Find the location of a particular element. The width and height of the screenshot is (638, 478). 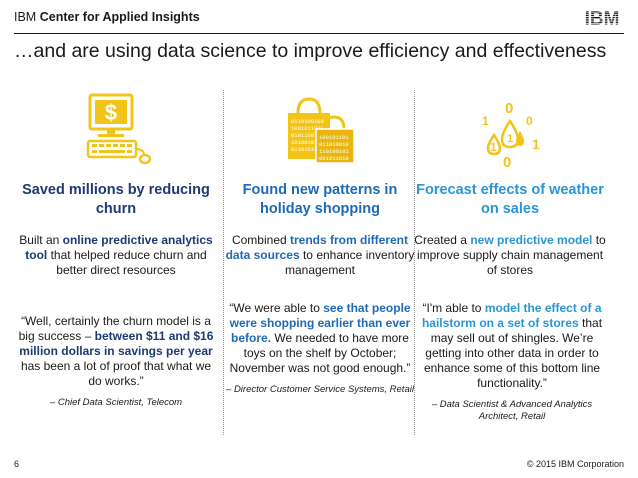

data-raindrops-icon: 0 1 1 0 1 0 1 is located at coordinates (511, 135).